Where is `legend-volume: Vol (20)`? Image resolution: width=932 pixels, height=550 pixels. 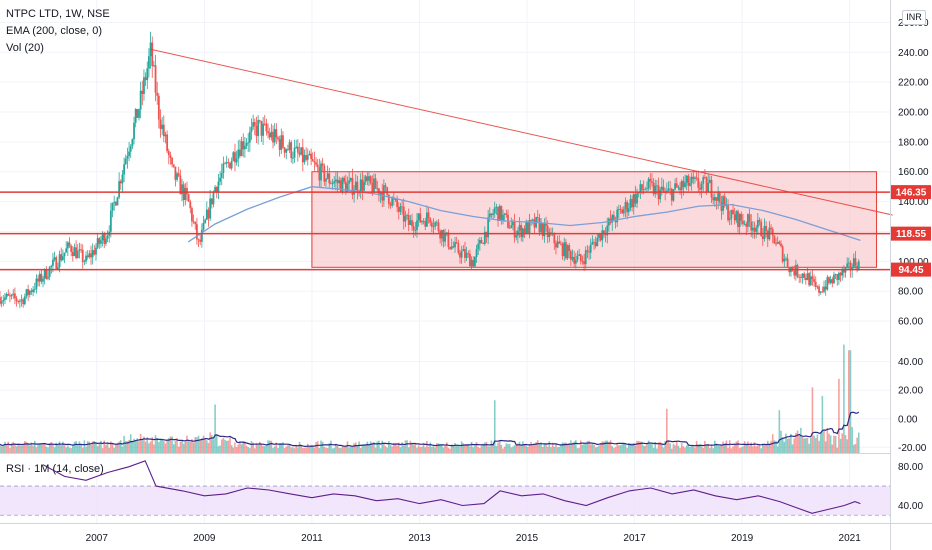 legend-volume: Vol (20) is located at coordinates (25, 48).